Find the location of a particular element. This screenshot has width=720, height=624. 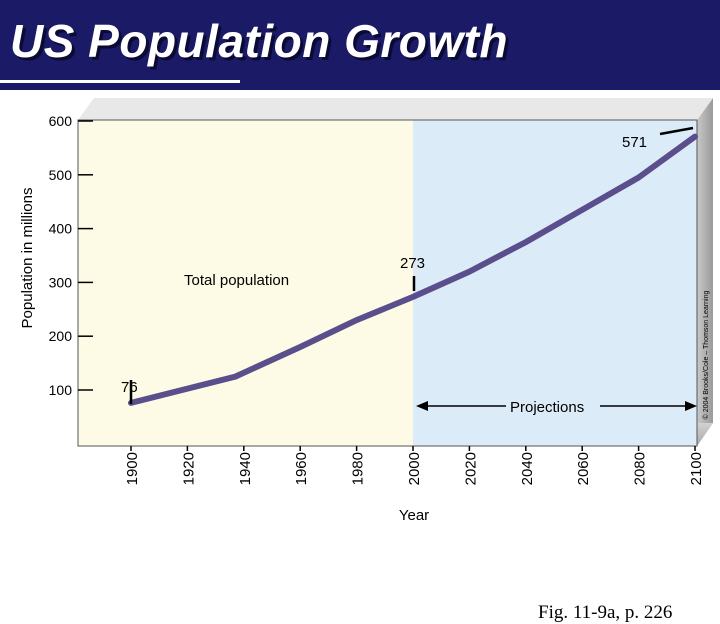

mid-value-label: 273 is located at coordinates (412, 263).